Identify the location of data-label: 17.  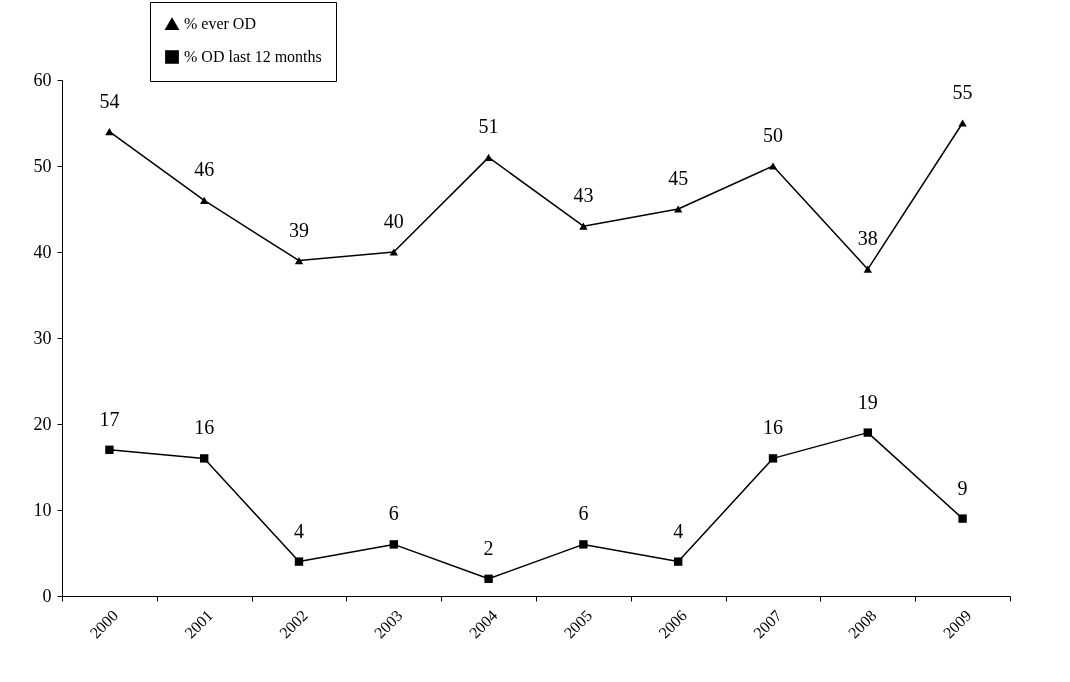
(109, 418).